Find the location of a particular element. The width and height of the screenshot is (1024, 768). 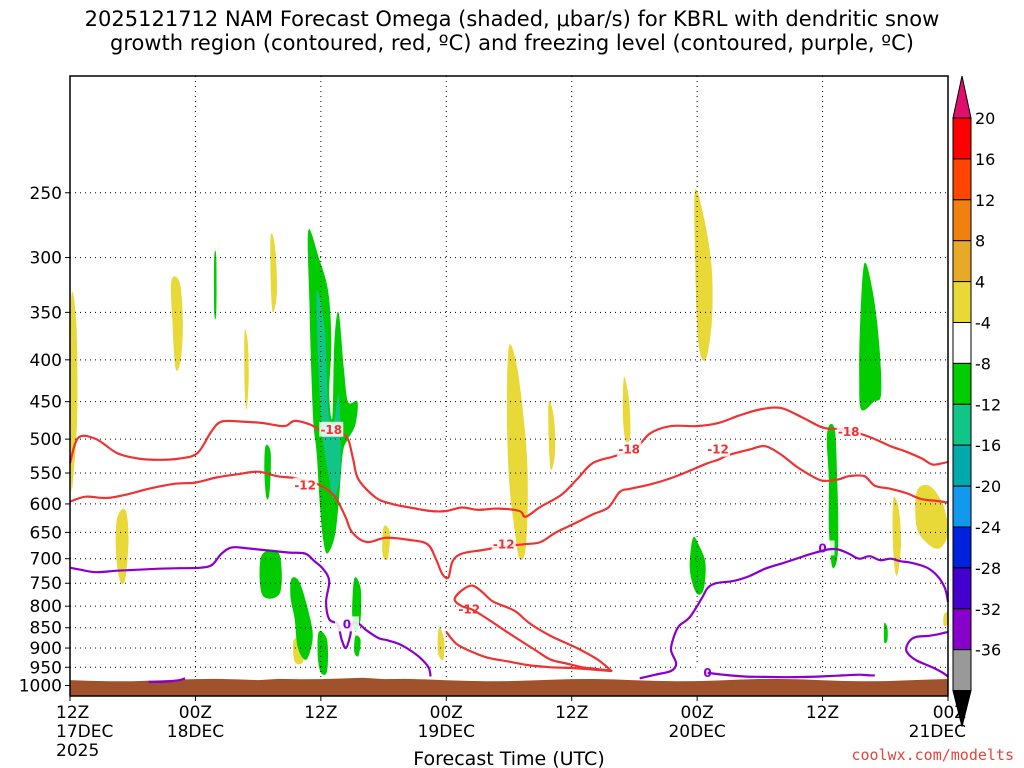

y-tick-label: 750 is located at coordinates (46, 584).